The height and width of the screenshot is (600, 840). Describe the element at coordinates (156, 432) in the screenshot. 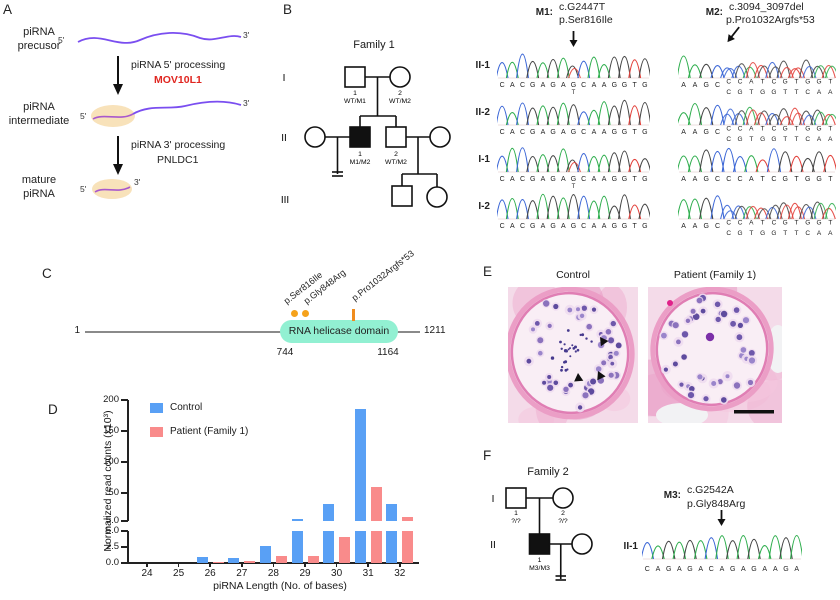

I see `legend-swatch-patient` at that location.